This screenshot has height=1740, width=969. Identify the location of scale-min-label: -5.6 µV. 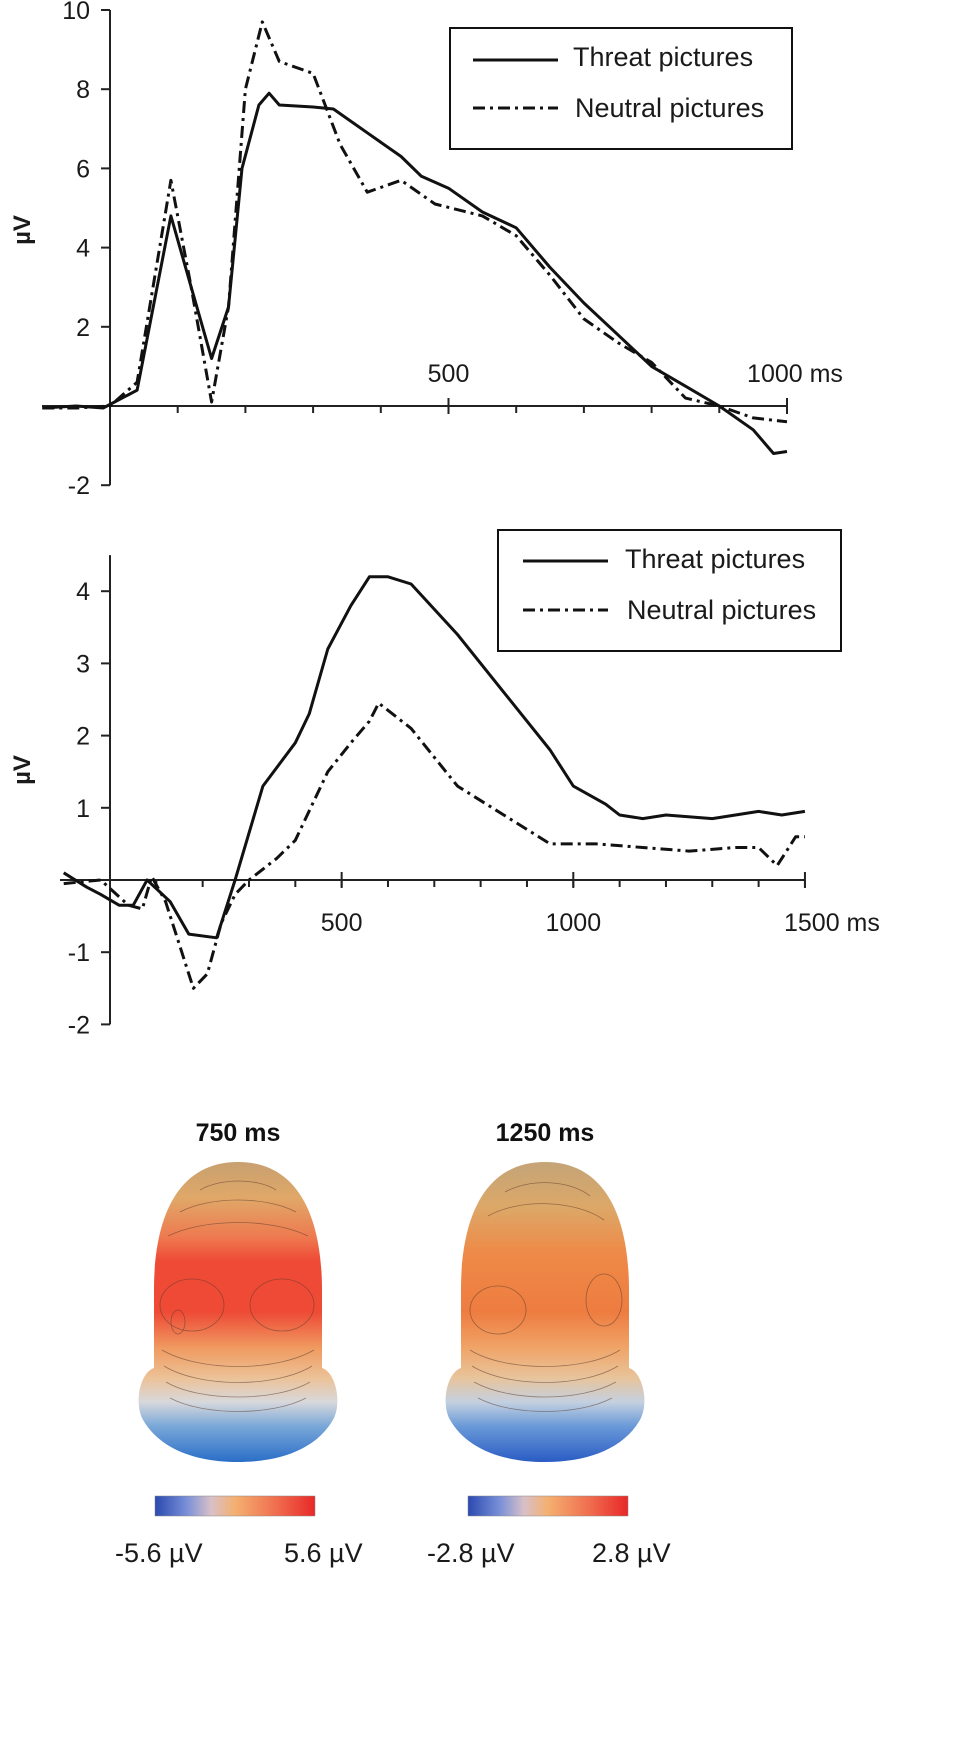
(159, 1553).